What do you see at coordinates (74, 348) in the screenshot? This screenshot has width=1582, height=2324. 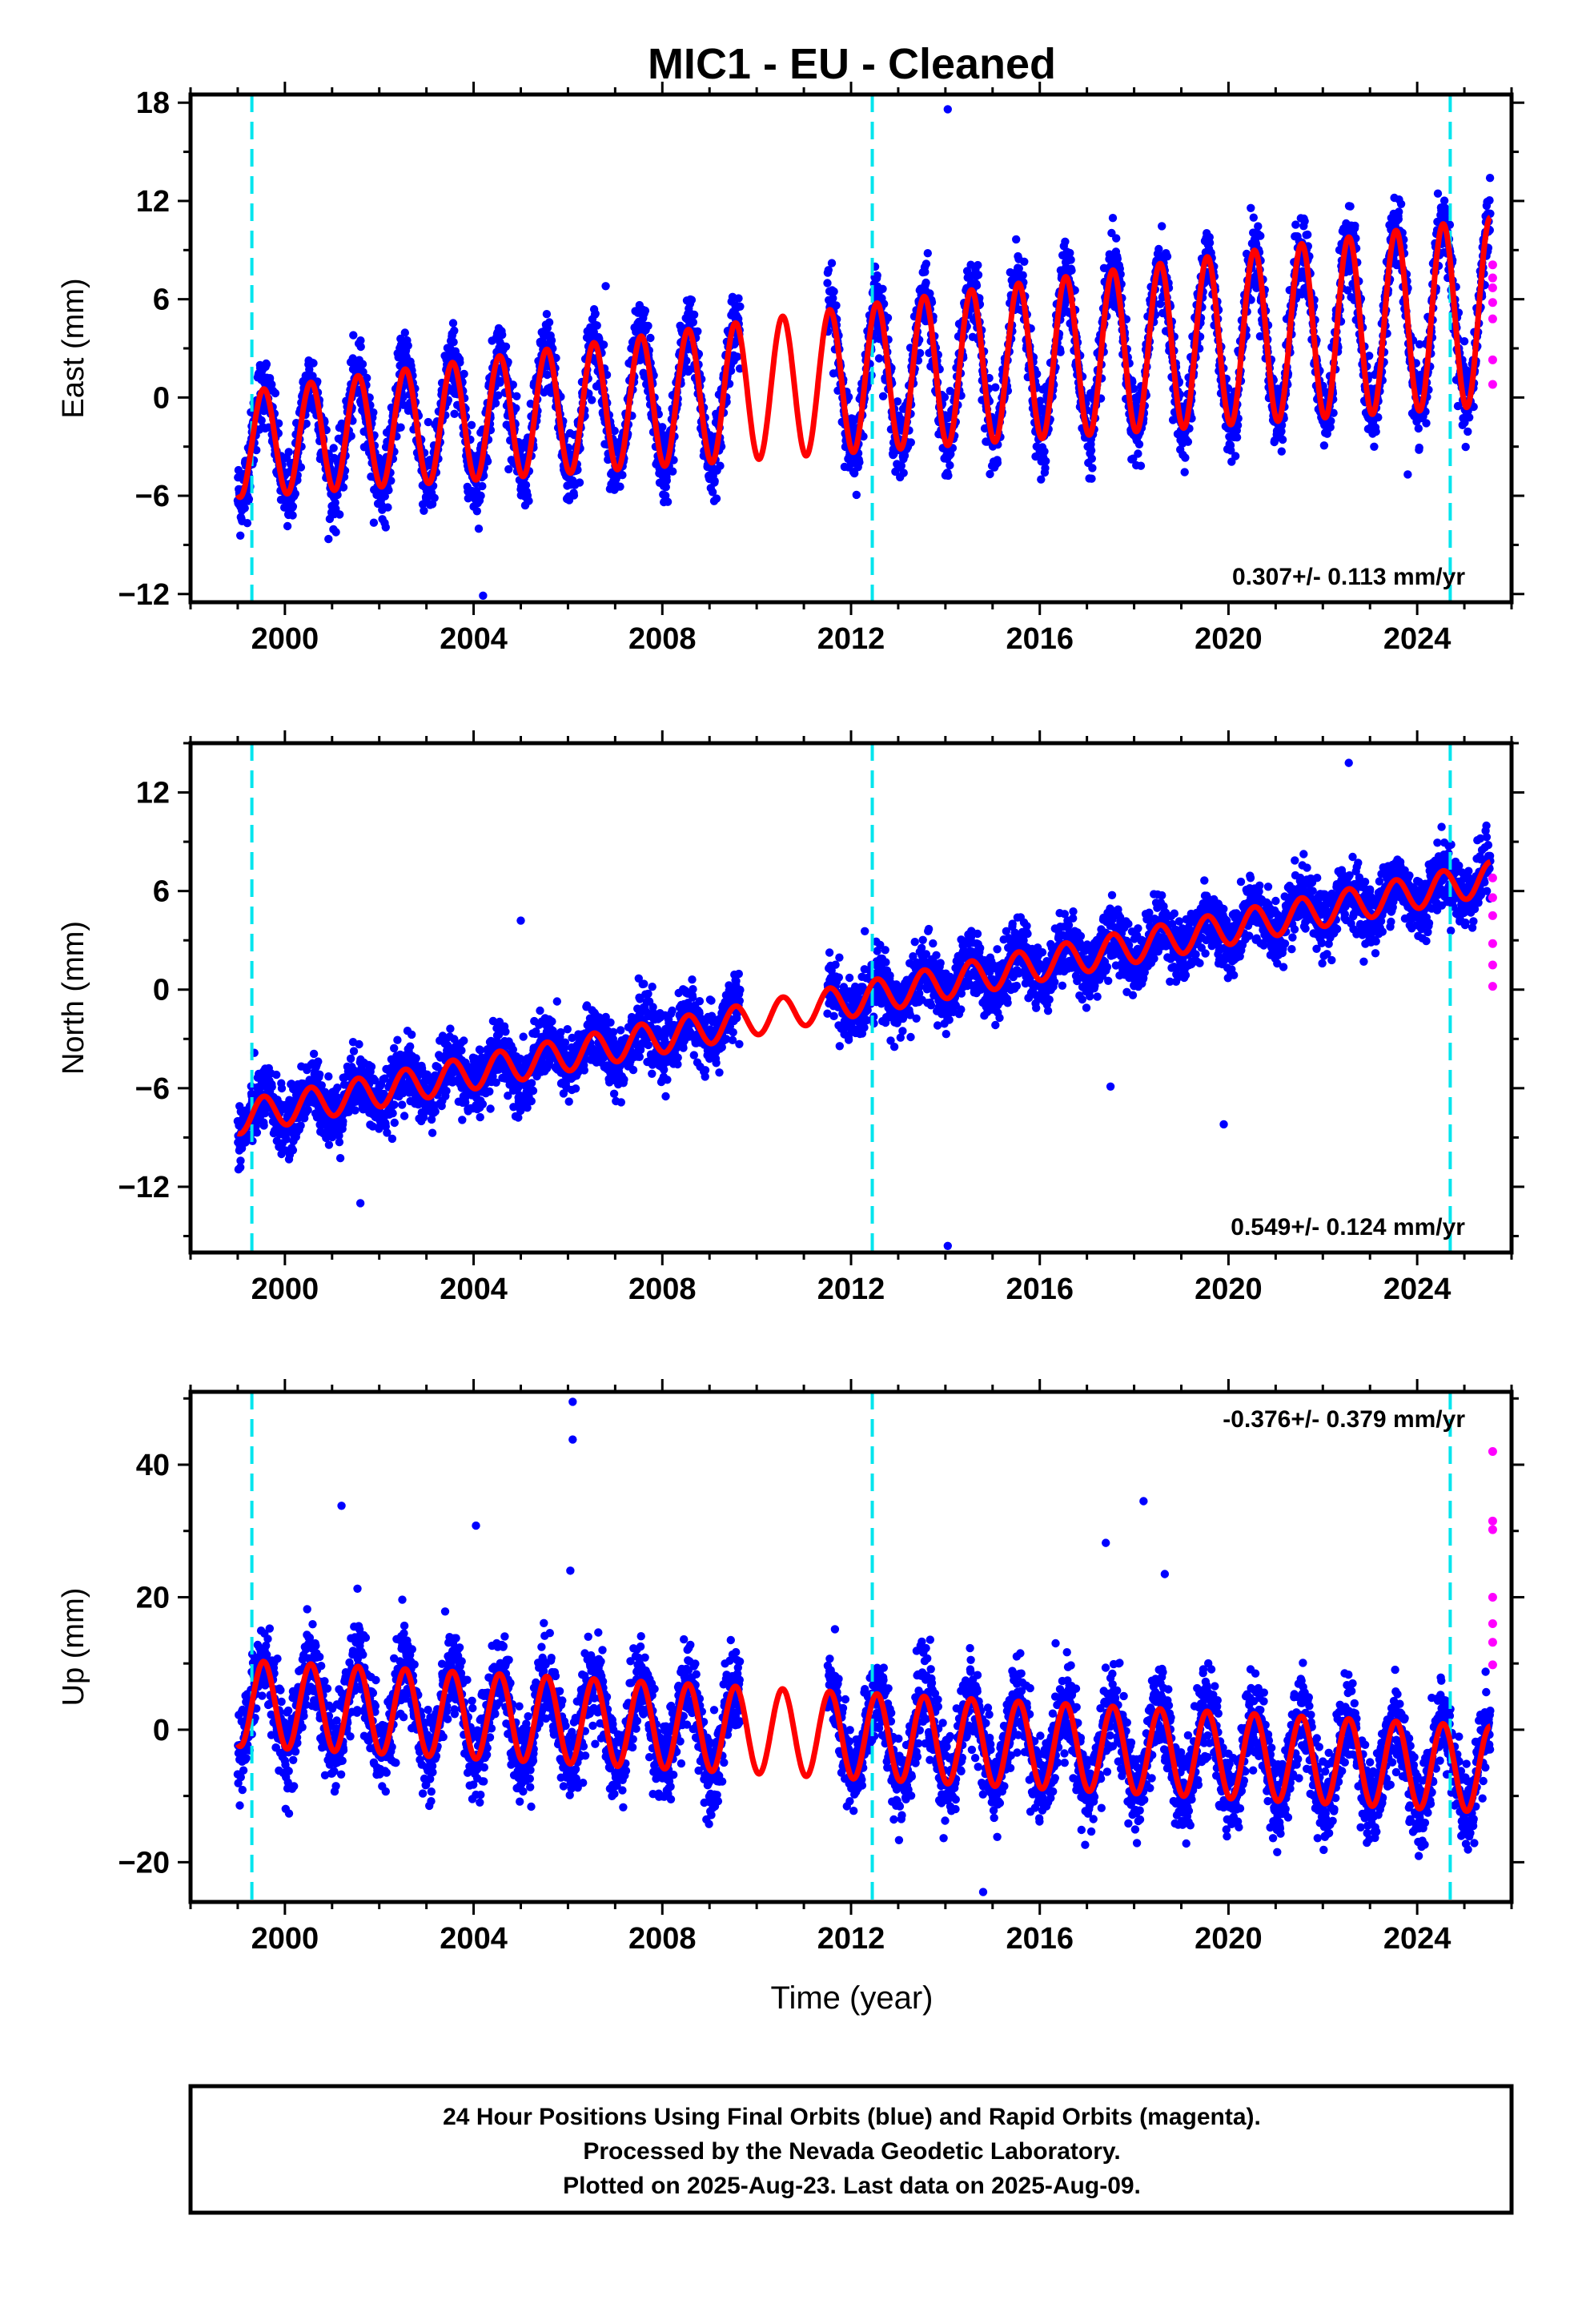 I see `y-axis-label: East (mm)` at bounding box center [74, 348].